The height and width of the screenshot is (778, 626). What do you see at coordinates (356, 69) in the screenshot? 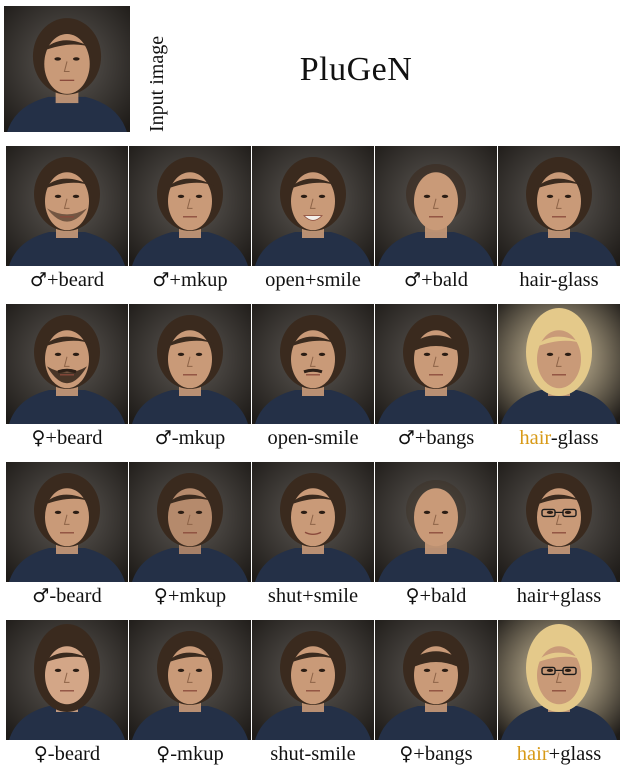
I see `method-title: PluGeN` at bounding box center [356, 69].